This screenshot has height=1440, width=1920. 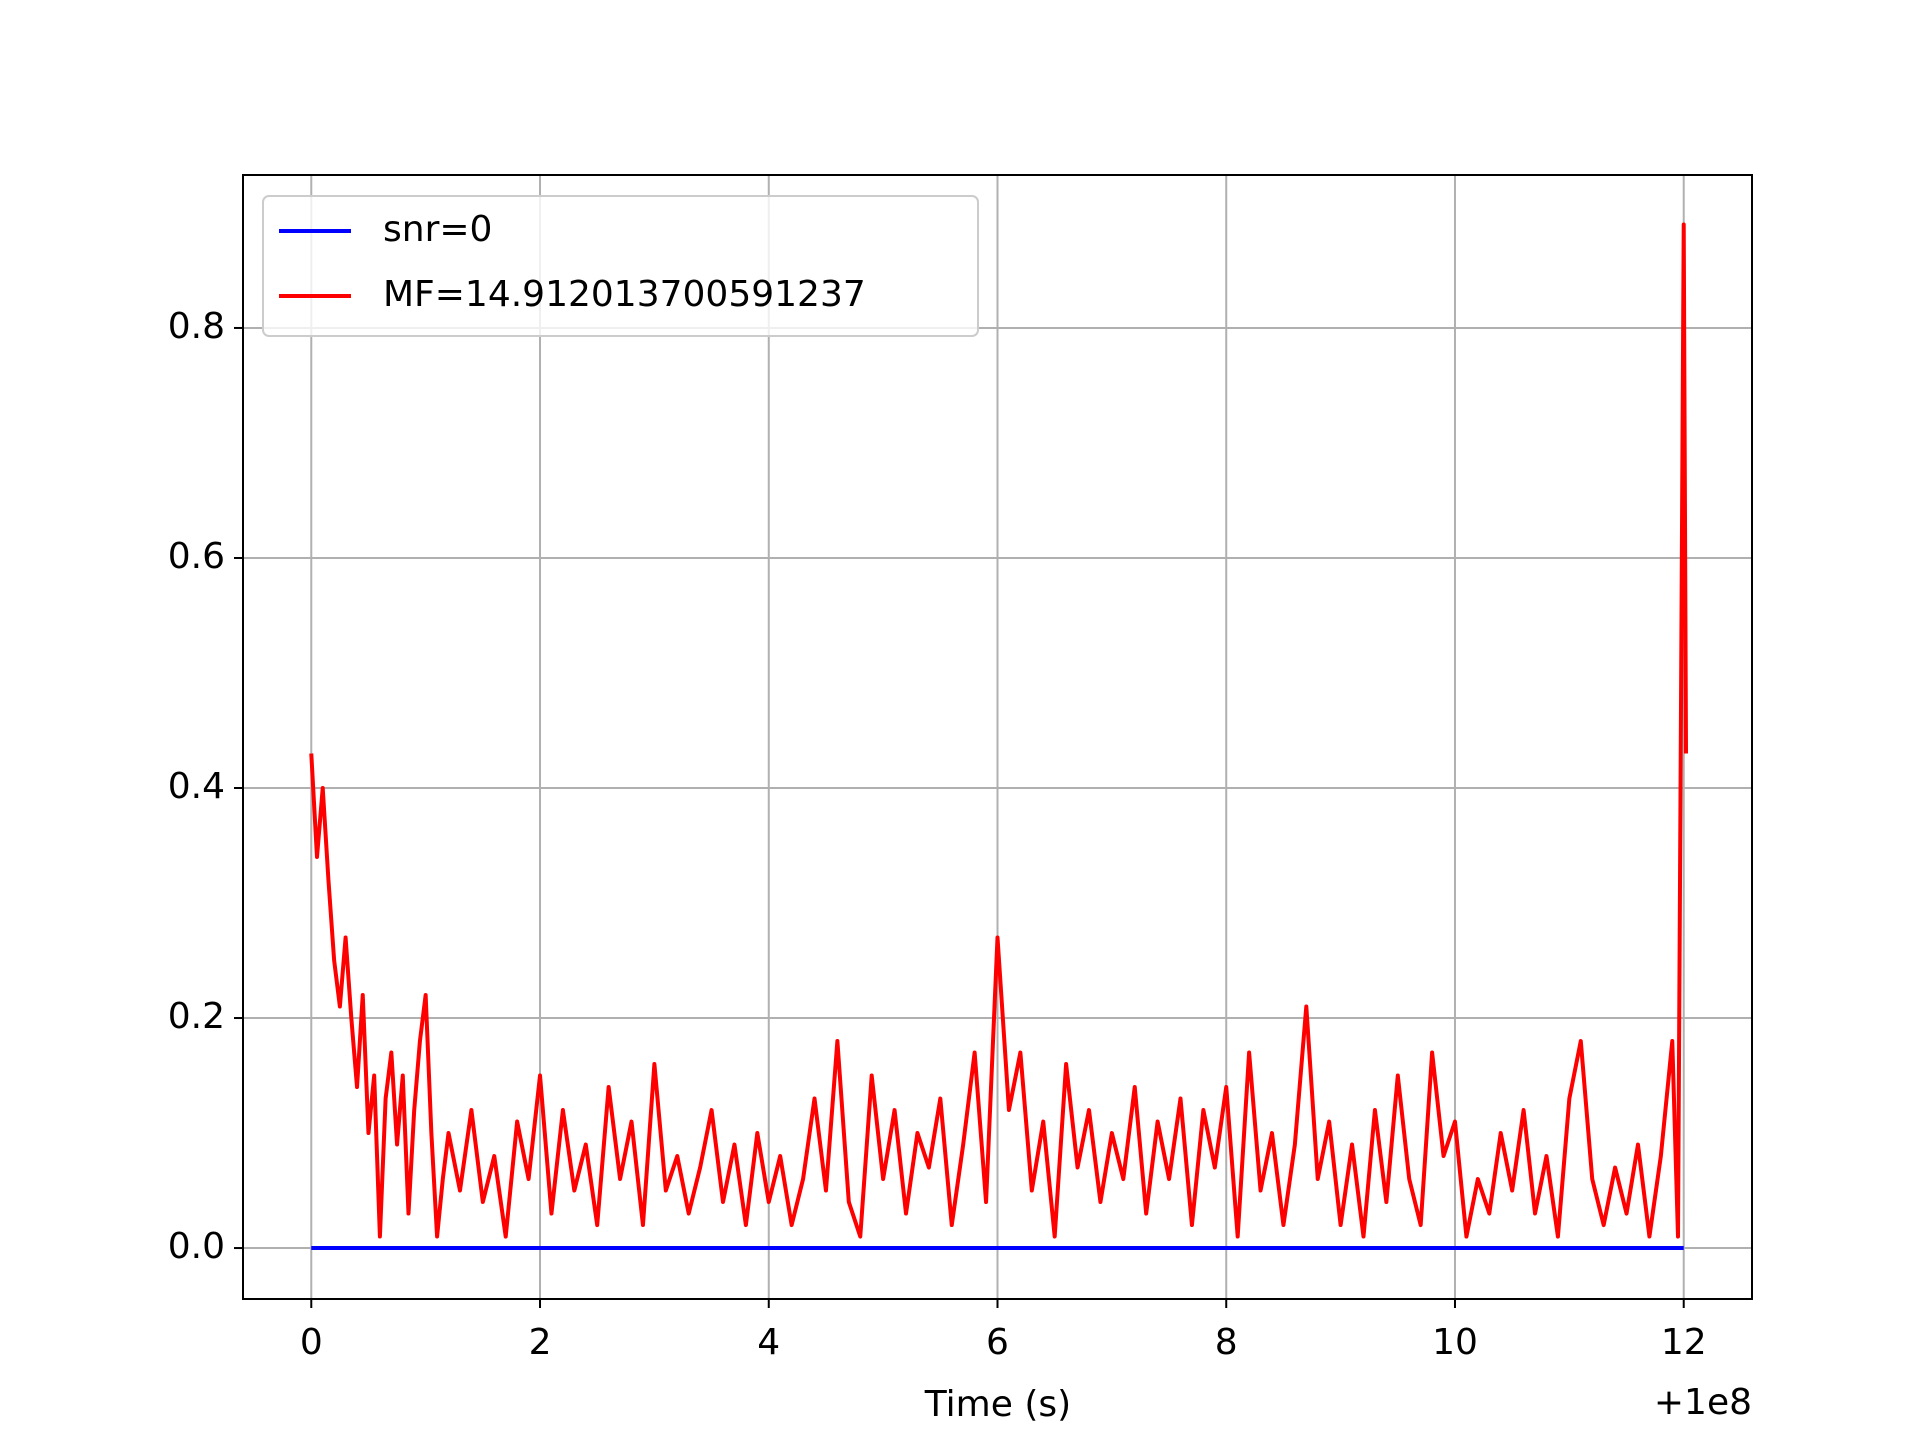 What do you see at coordinates (437, 229) in the screenshot?
I see `legend-label: snr=0` at bounding box center [437, 229].